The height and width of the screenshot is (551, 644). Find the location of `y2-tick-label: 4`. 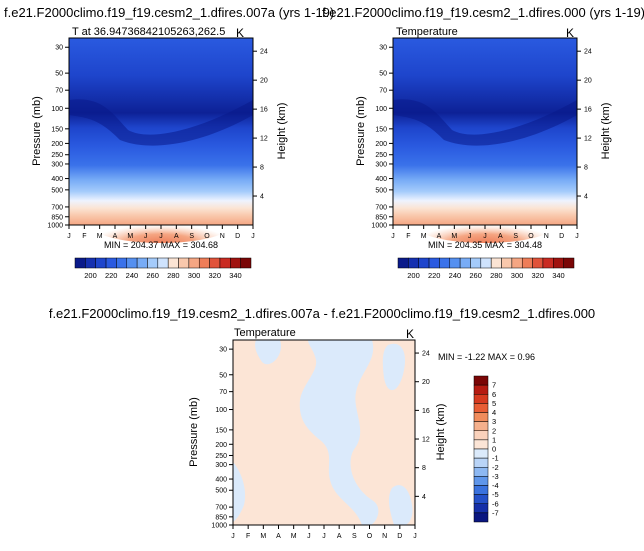

y2-tick-label: 4 is located at coordinates (586, 197).